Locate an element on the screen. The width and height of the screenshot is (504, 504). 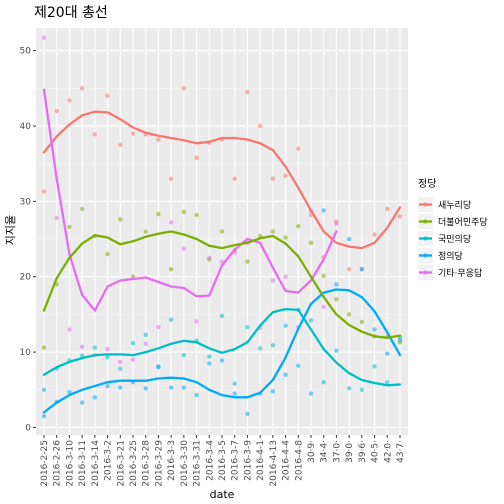
trend-line is located at coordinates (222, 347).